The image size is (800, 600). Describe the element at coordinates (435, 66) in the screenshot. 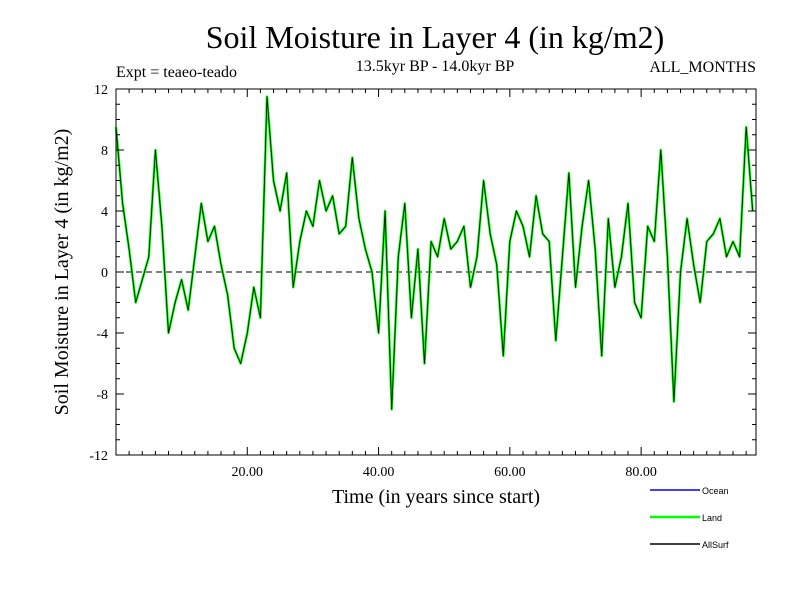

I see `chart-subtitle: 13.5kyr BP - 14.0kyr BP` at that location.